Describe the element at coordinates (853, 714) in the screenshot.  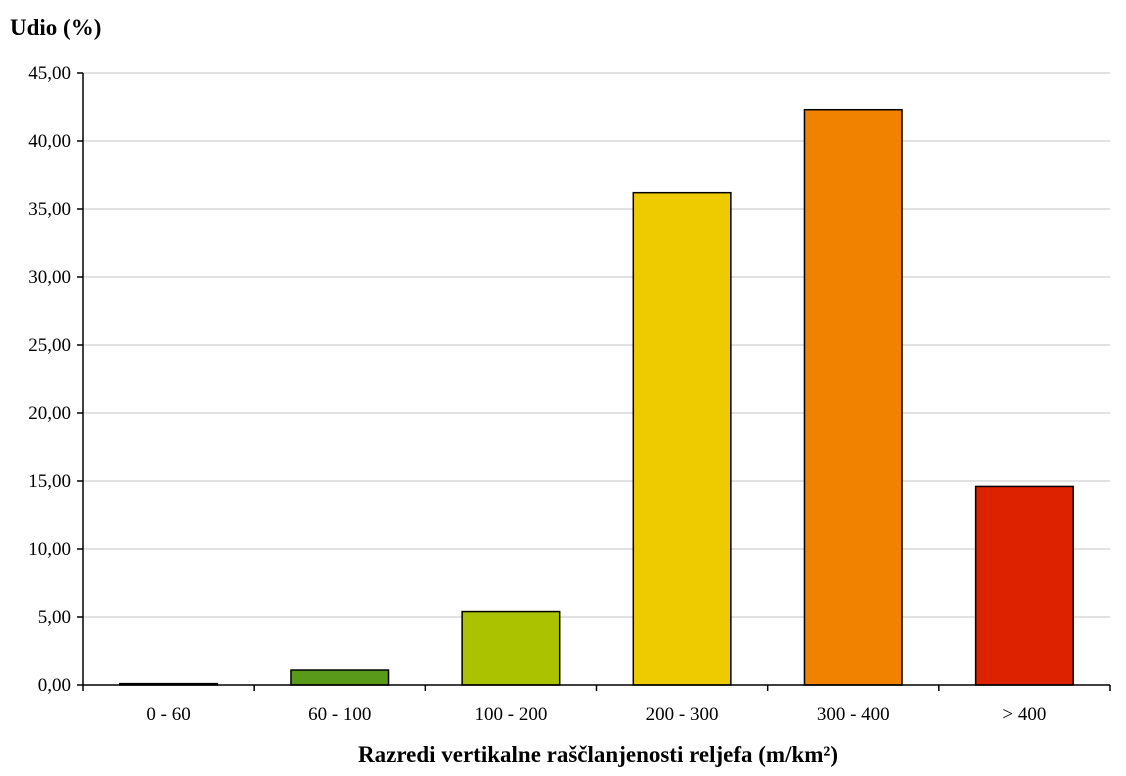
I see `x-tick-label: 300 - 400` at that location.